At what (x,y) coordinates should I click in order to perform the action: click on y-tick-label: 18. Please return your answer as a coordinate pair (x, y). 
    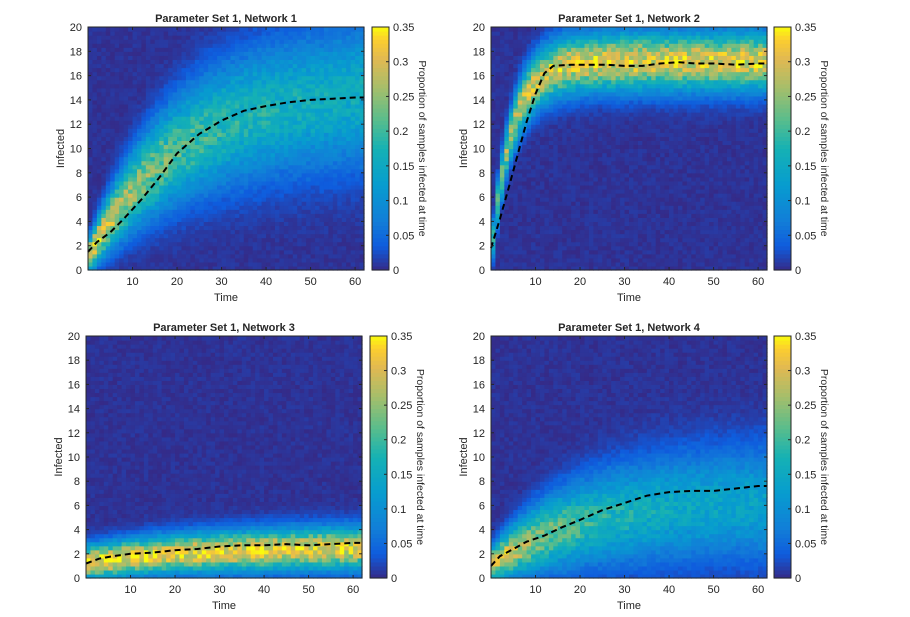
    Looking at the image, I should click on (76, 52).